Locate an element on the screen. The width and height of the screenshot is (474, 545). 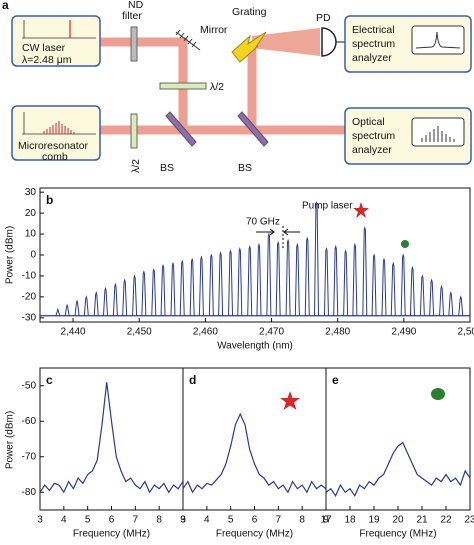
x-tick-label: 19 is located at coordinates (374, 520).